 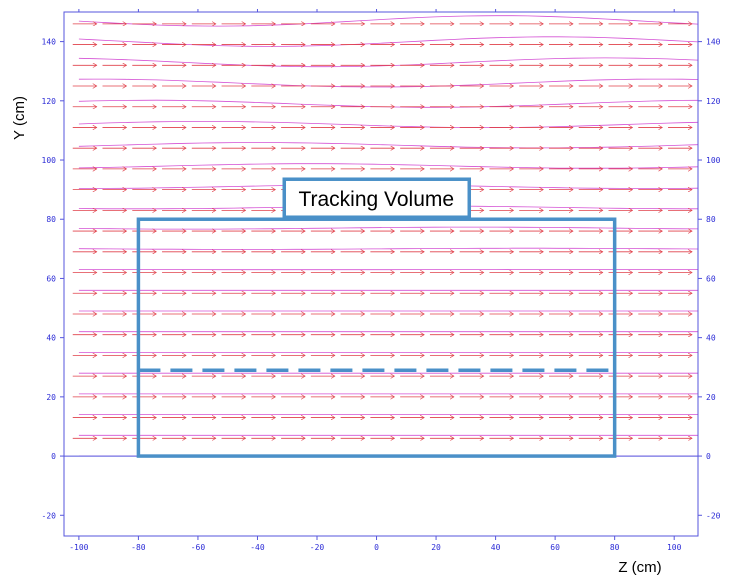 I want to click on y-tick-label: 20, so click(x=51, y=397).